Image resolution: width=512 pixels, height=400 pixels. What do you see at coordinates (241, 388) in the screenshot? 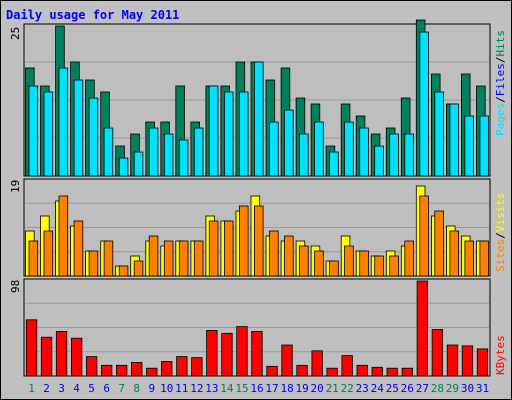
I see `day-label: 15` at bounding box center [241, 388].